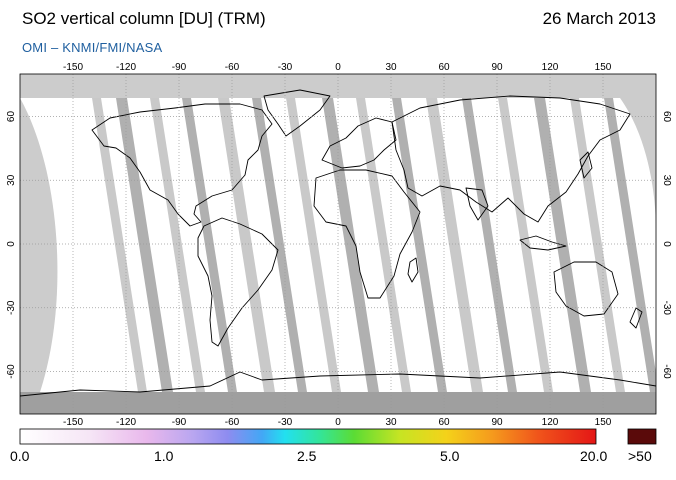  I want to click on left-lat-tick-label: 30, so click(11, 180).